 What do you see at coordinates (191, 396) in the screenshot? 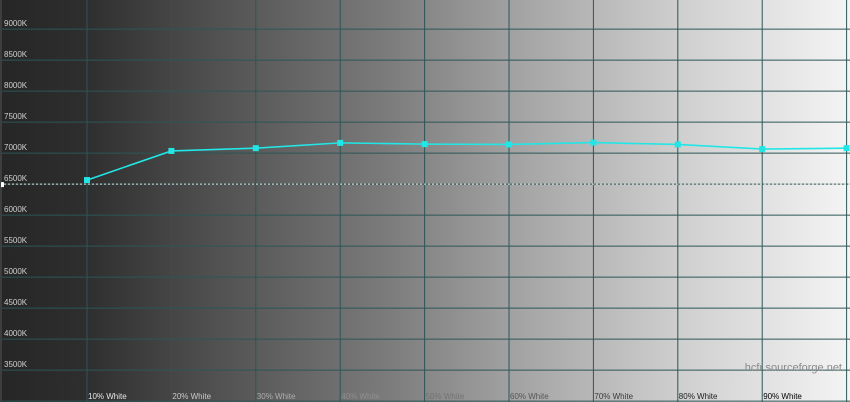
I see `x-tick-label: 20% White` at bounding box center [191, 396].